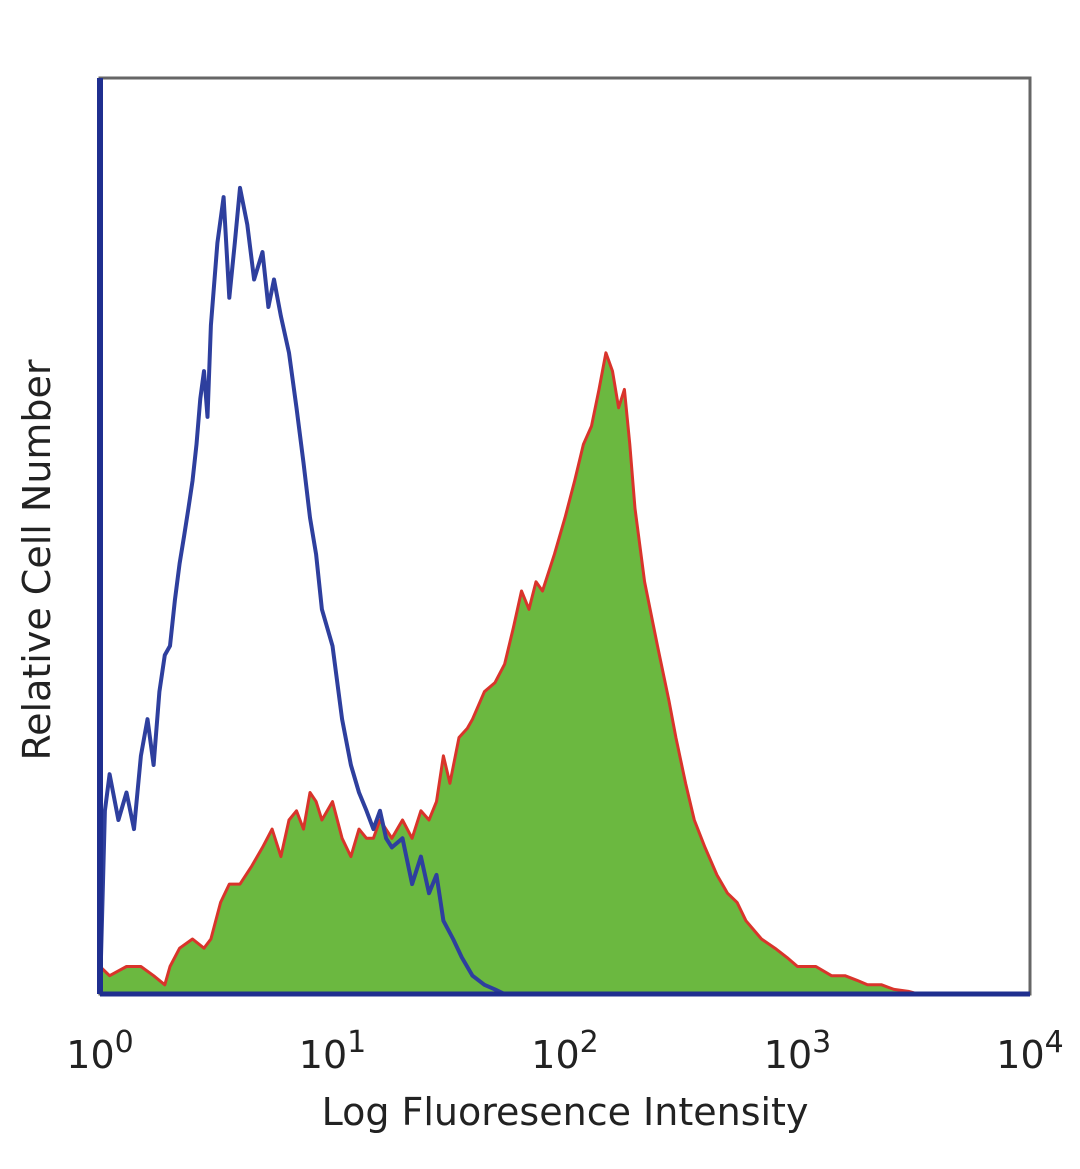  I want to click on x-tick-exponent: 0, so click(124, 1042).